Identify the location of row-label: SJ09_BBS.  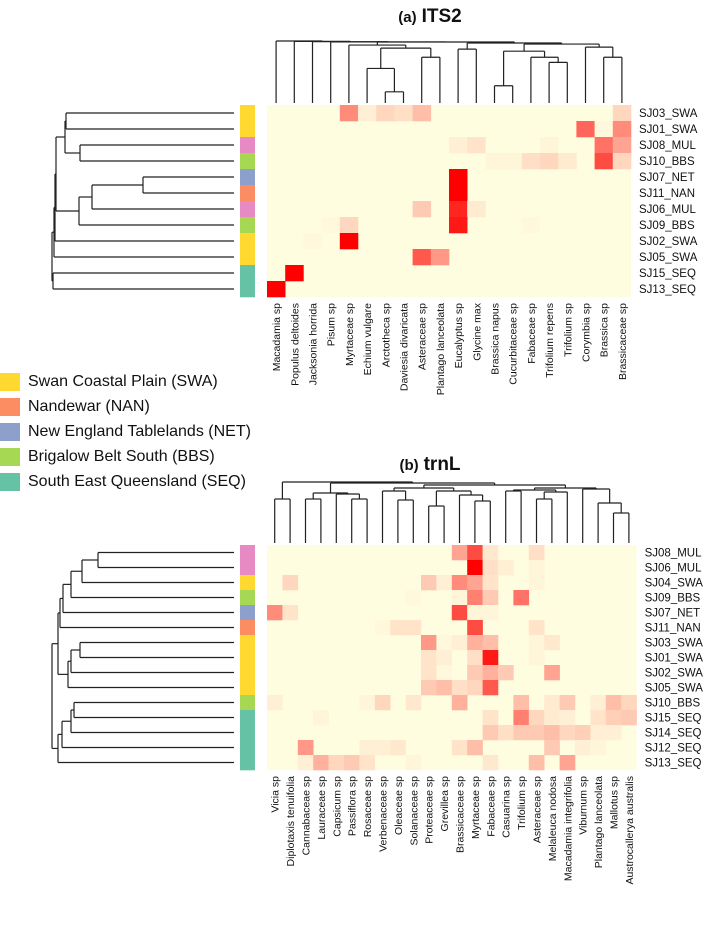
(673, 599).